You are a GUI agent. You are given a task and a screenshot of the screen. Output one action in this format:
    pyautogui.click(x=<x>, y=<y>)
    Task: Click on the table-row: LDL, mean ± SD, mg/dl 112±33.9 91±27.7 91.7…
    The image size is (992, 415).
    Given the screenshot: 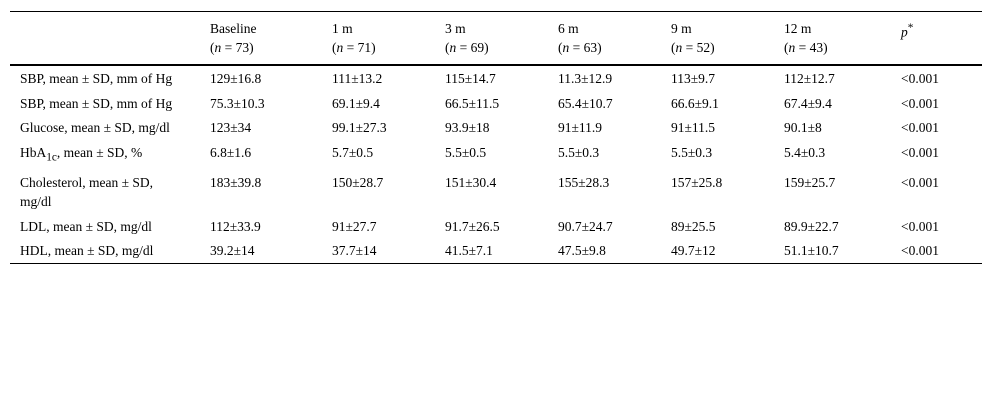 What is the action you would take?
    pyautogui.click(x=496, y=226)
    